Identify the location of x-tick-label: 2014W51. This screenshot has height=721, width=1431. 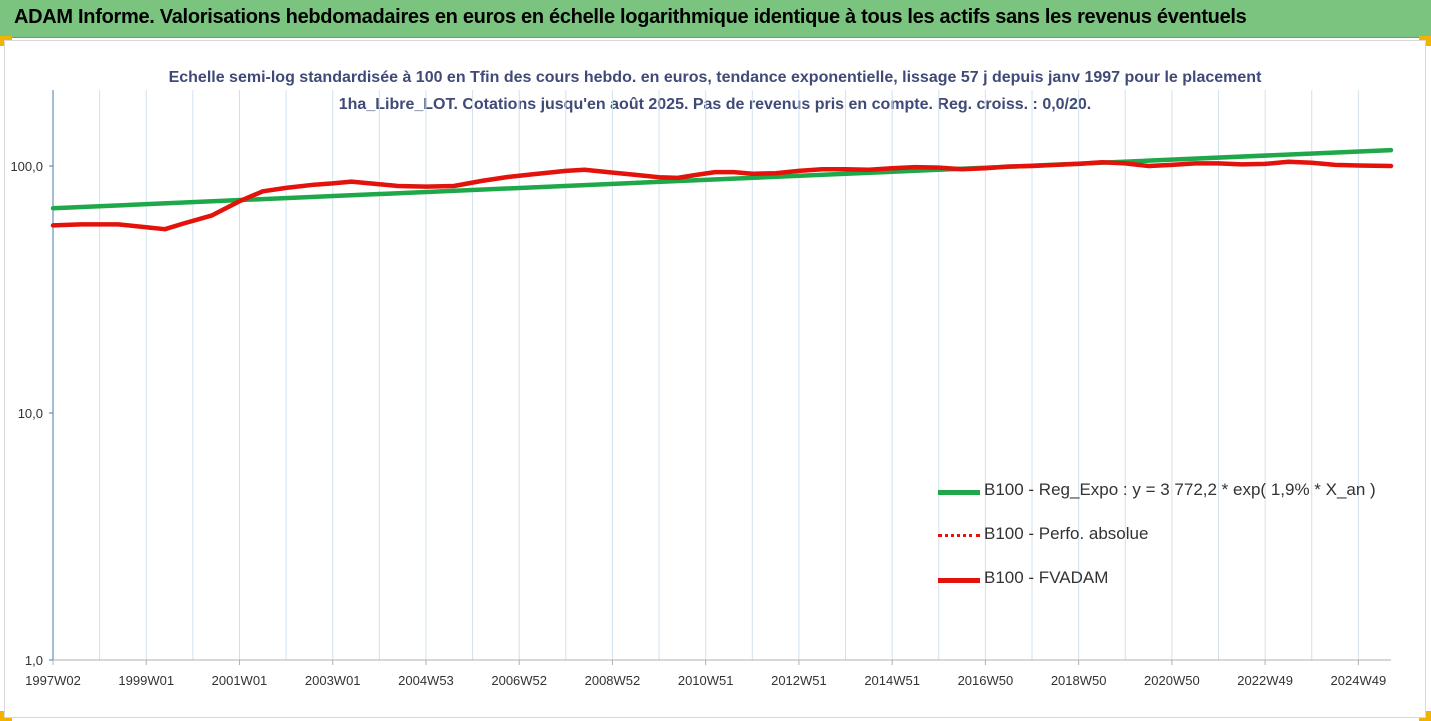
(892, 680).